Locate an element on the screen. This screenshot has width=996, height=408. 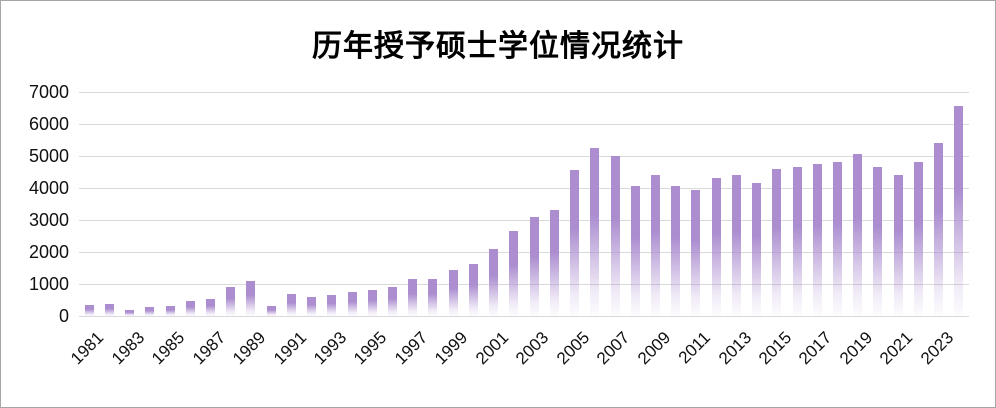
bar-2000 is located at coordinates (473, 290).